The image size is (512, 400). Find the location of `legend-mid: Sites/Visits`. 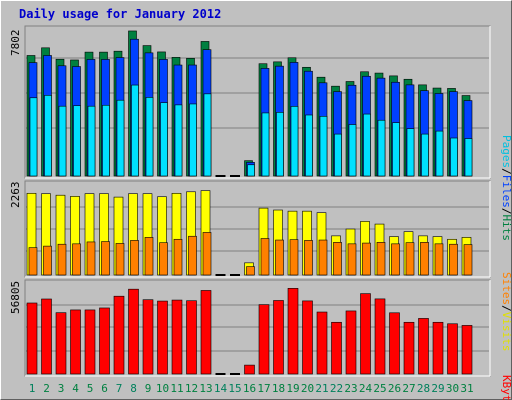

legend-mid: Sites/Visits is located at coordinates (506, 312).